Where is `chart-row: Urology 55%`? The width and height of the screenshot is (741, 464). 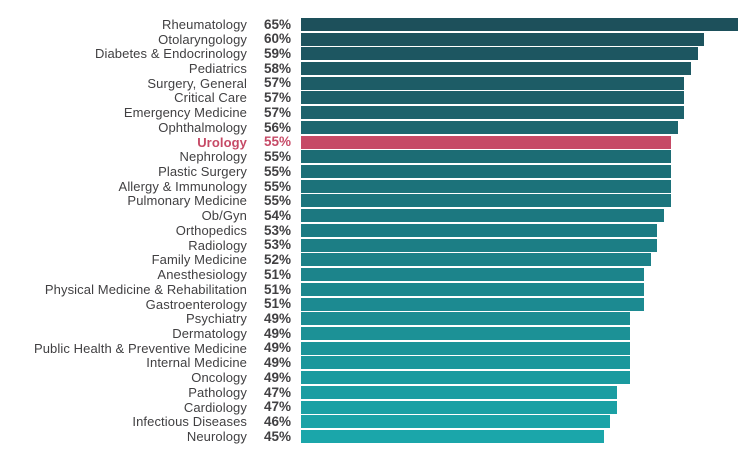
chart-row: Urology 55% is located at coordinates (370, 142).